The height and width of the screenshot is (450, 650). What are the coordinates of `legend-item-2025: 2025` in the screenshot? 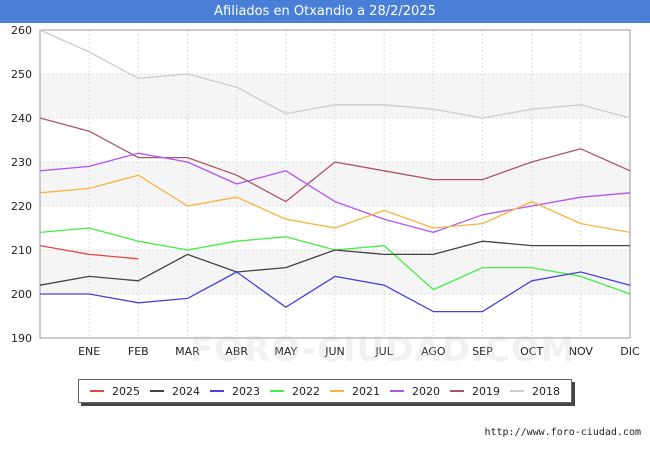 It's located at (115, 391).